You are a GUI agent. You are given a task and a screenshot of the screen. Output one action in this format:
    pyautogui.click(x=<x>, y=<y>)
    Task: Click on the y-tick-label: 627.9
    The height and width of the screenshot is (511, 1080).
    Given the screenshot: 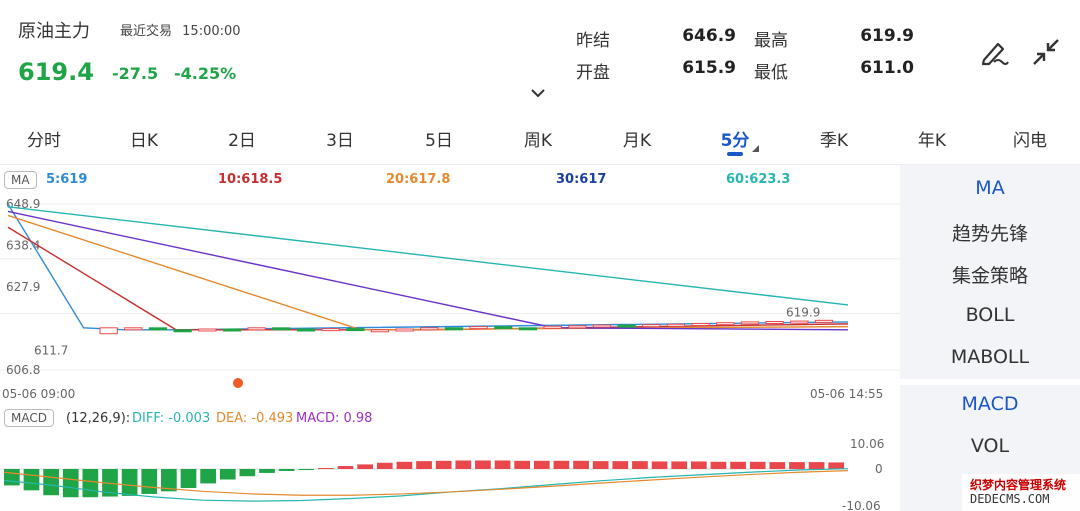 What is the action you would take?
    pyautogui.click(x=23, y=287)
    